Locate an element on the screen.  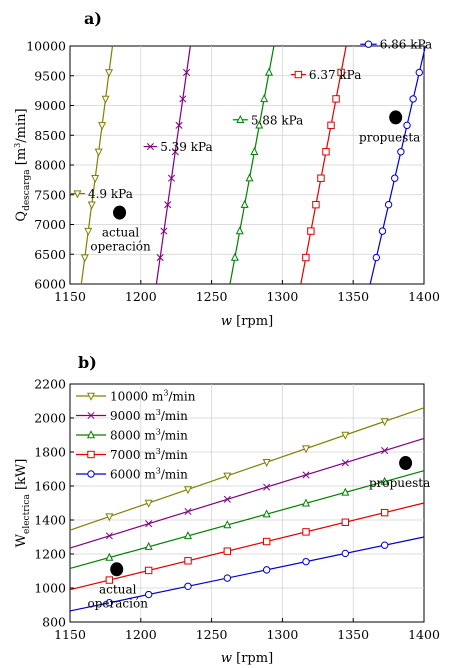
b-legend-text-4-main: 6000 m is located at coordinates (133, 475).